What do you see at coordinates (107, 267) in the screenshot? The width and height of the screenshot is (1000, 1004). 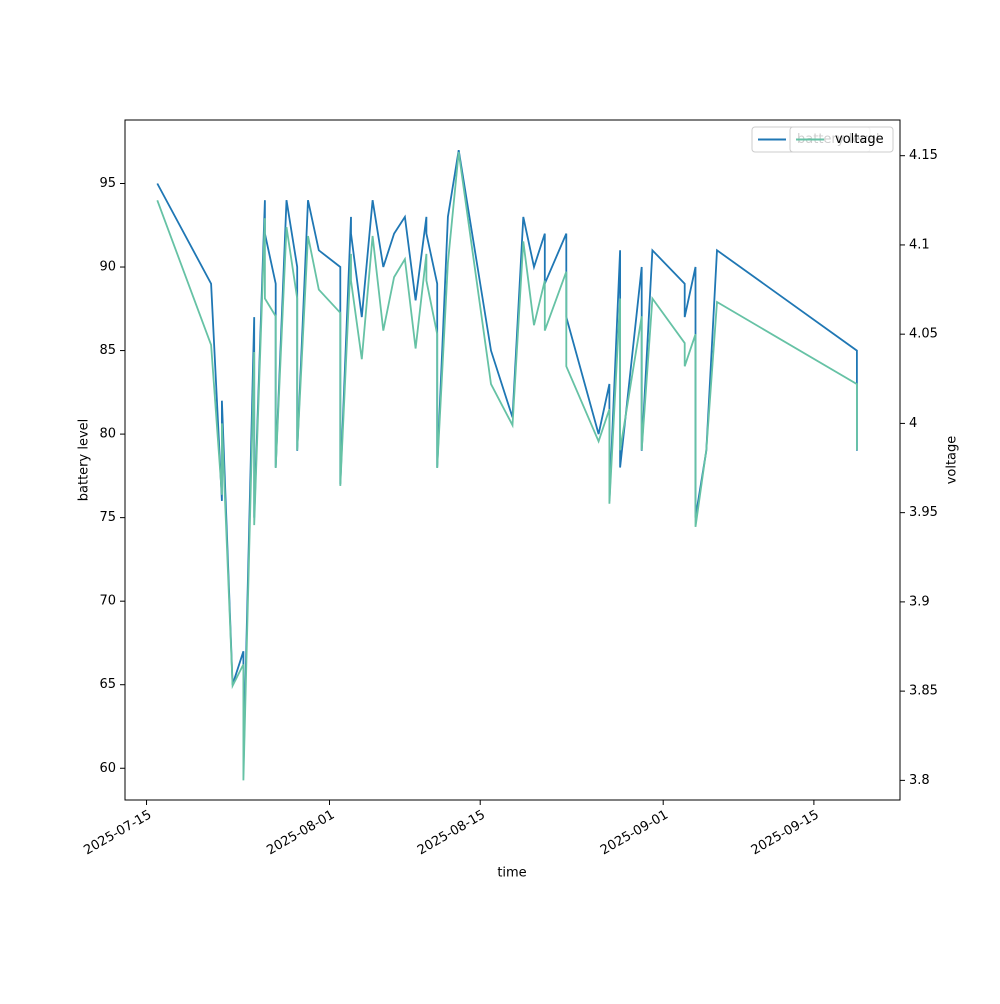 I see `y-tick-label: 90` at bounding box center [107, 267].